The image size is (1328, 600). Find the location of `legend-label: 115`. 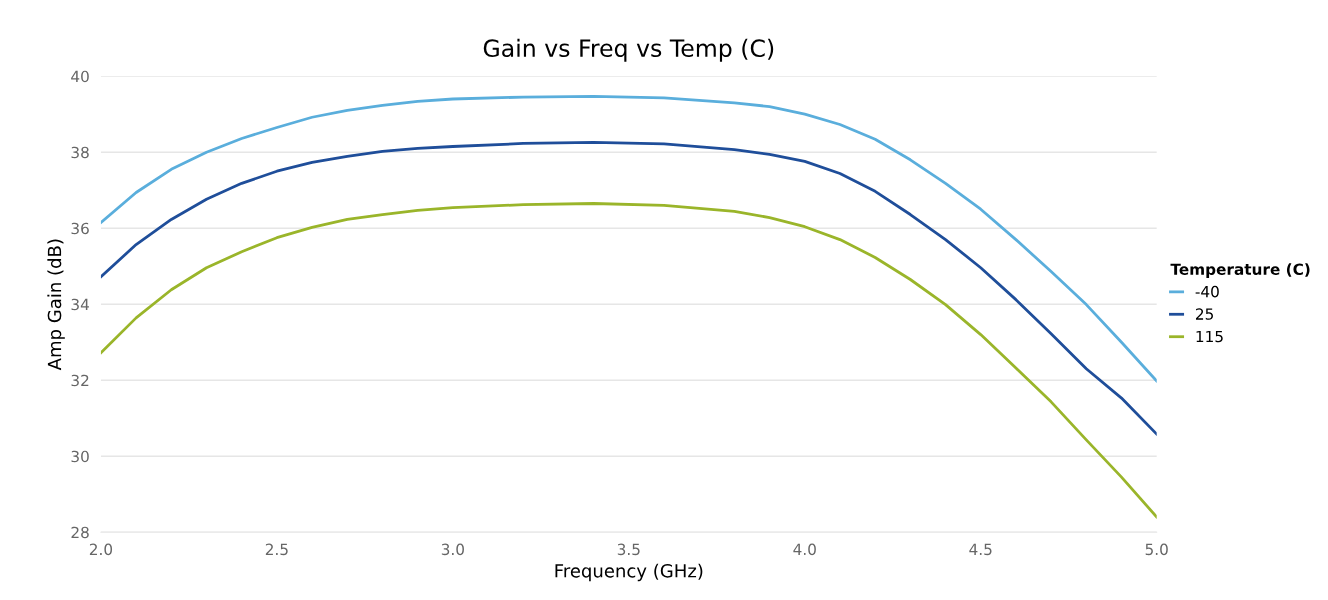

legend-label: 115 is located at coordinates (1209, 336).